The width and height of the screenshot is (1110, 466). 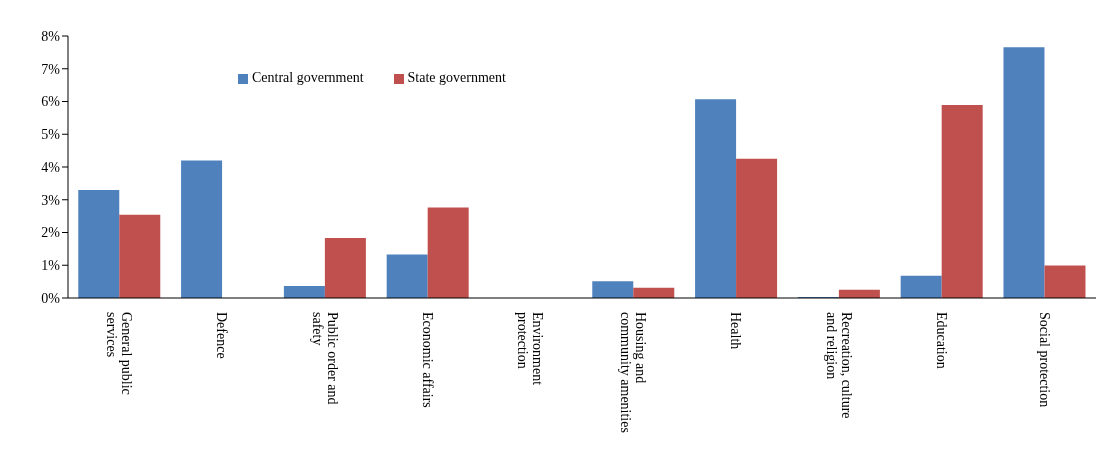 What do you see at coordinates (51, 266) in the screenshot?
I see `y-tick-label: 1%` at bounding box center [51, 266].